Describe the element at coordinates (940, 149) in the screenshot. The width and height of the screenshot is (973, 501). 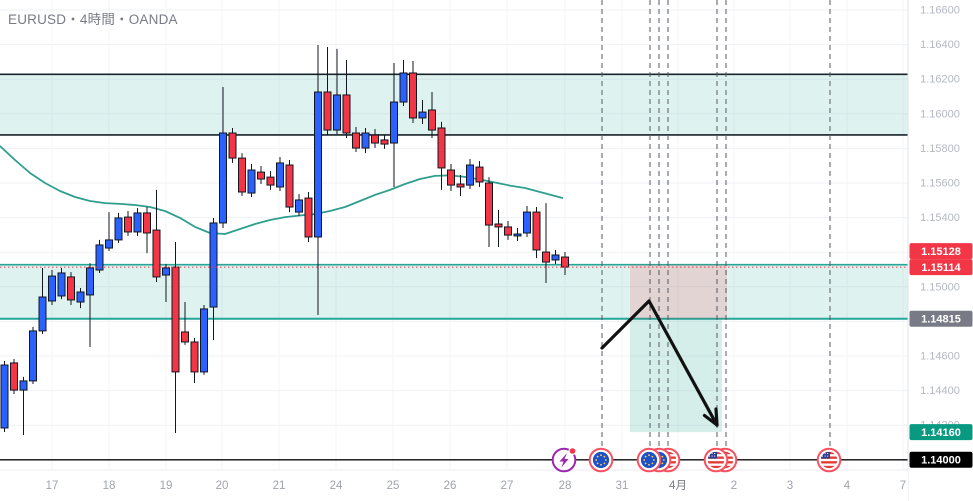
I see `price-tick: 1.15800` at that location.